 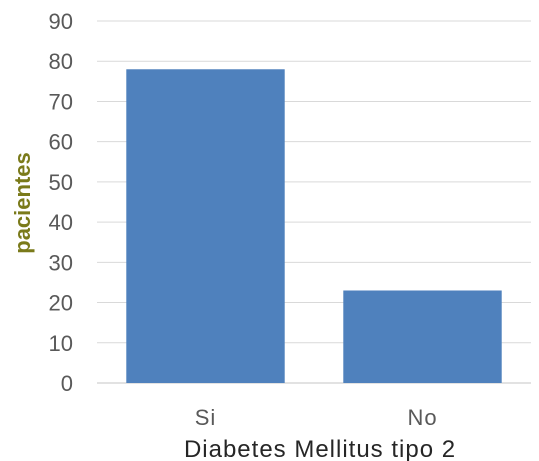 I want to click on bar-no, so click(x=422, y=336).